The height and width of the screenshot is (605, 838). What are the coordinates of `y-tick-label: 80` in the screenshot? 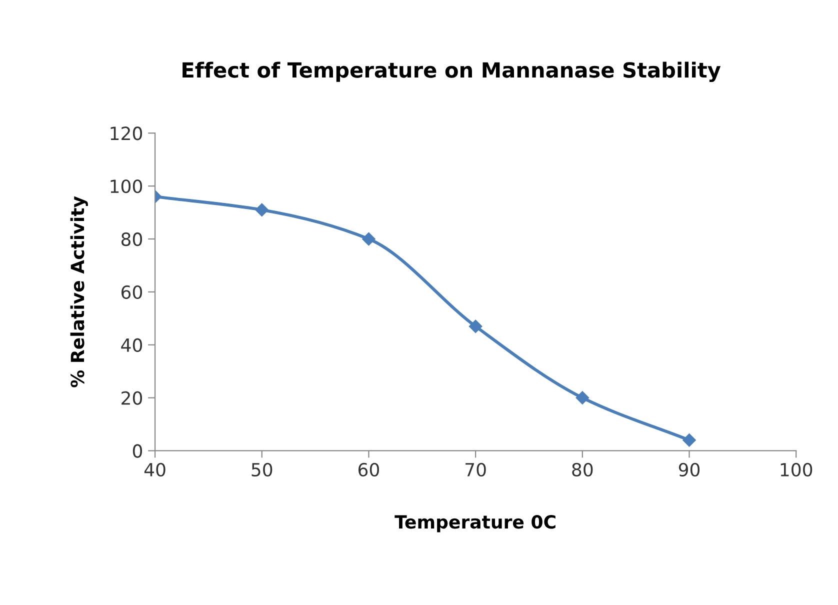 It's located at (131, 239).